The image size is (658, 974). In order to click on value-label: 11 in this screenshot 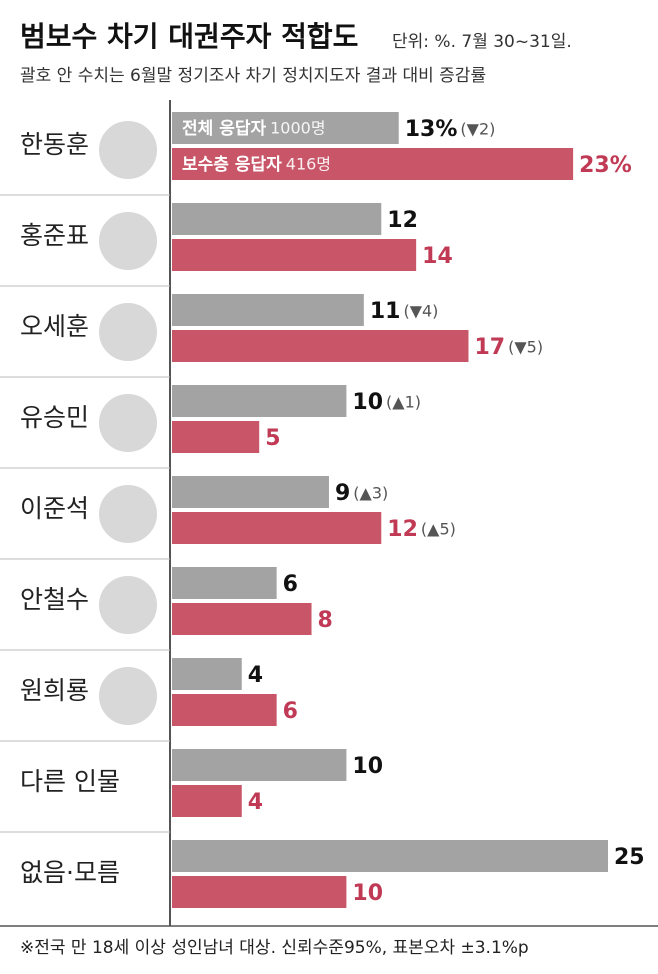, I will do `click(385, 311)`.